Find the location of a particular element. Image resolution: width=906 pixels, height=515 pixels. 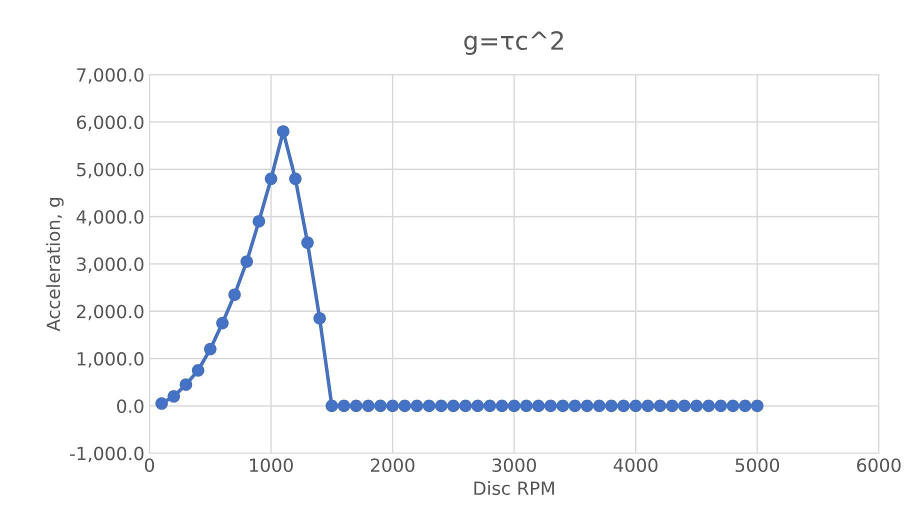

y-tick-label: 4,000.0 is located at coordinates (110, 218).